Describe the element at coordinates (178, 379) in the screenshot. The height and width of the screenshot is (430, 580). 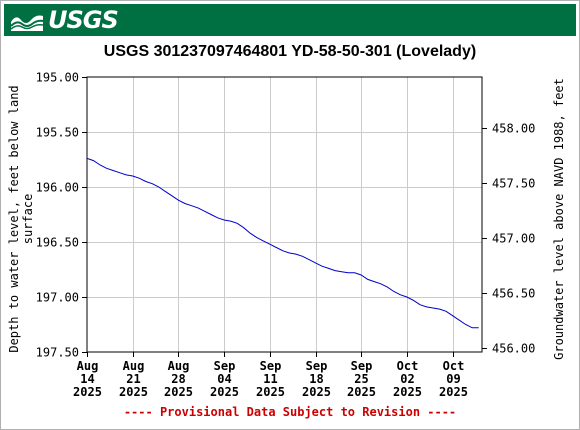
I see `x-tick-label: 28` at that location.